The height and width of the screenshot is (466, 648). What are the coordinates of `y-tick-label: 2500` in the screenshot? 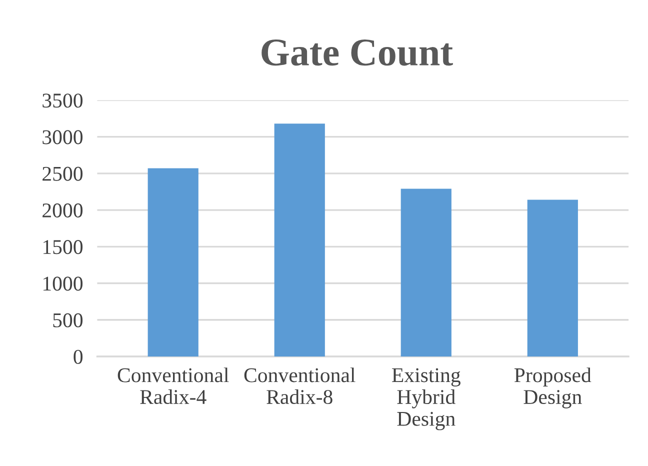 It's located at (62, 173).